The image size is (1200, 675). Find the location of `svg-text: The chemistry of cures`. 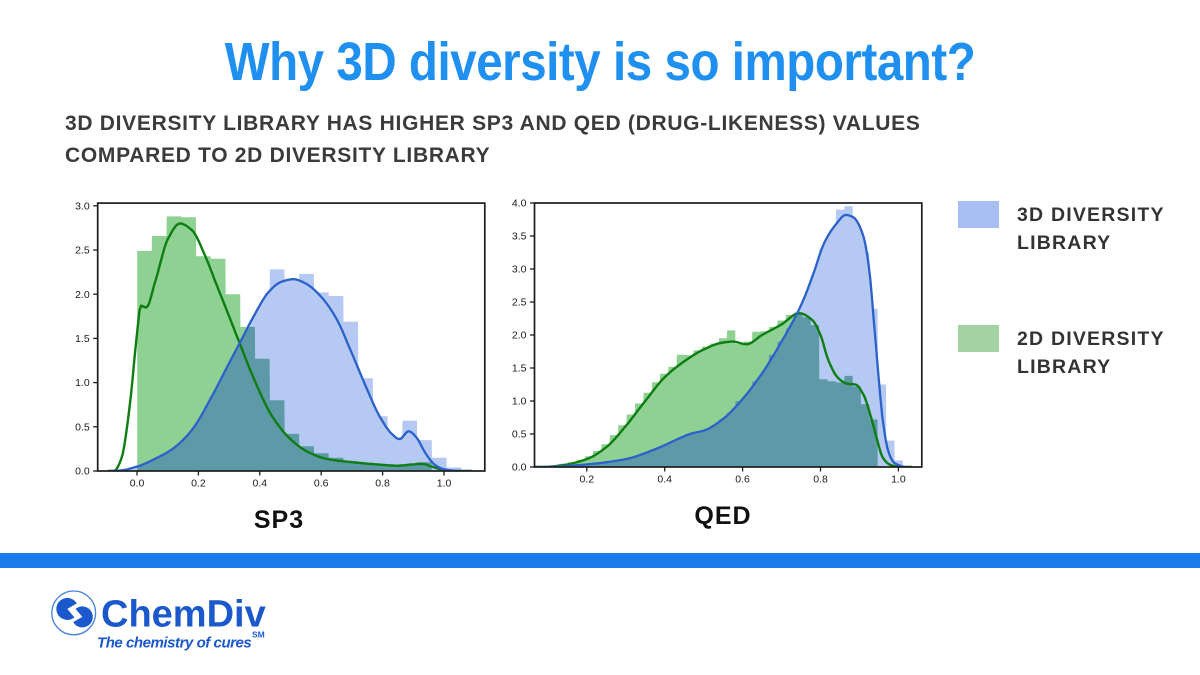

svg-text: The chemistry of cures is located at coordinates (174, 643).